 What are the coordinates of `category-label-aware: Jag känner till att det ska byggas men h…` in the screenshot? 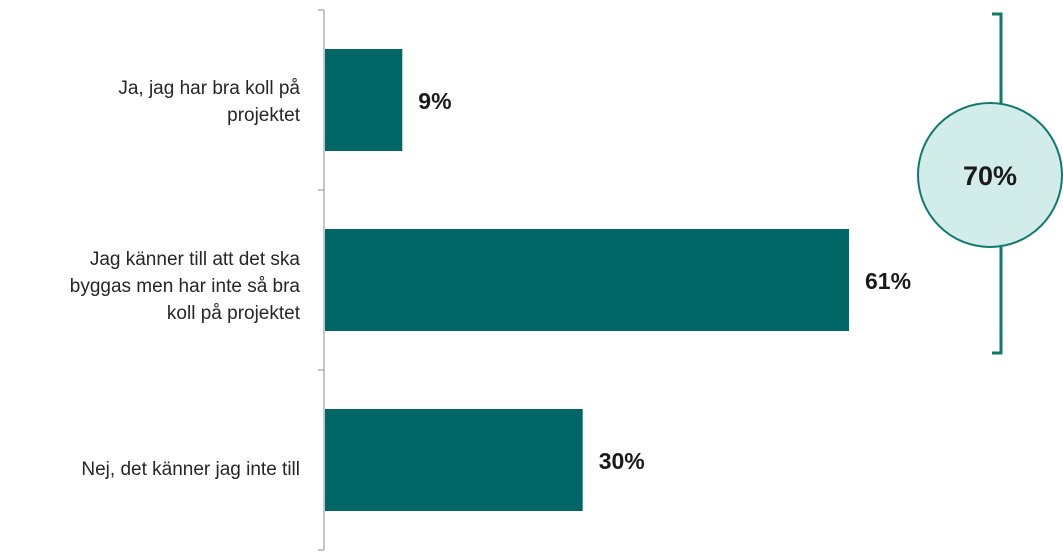 It's located at (184, 286).